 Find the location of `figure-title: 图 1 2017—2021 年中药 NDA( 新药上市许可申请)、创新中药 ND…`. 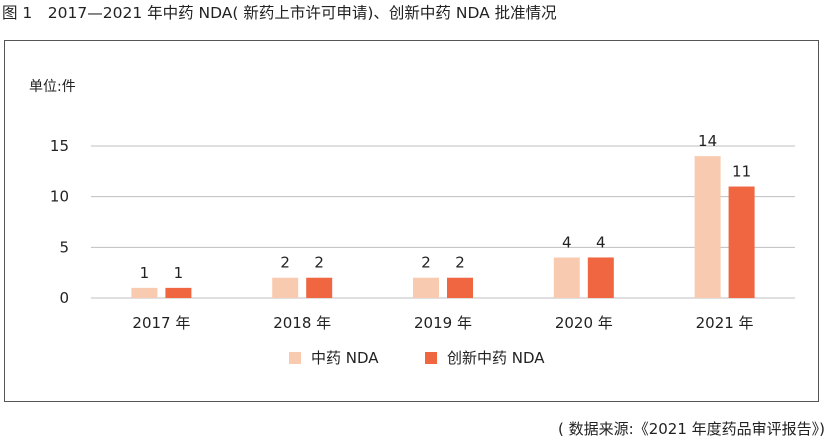

figure-title: 图 1 2017—2021 年中药 NDA( 新药上市许可申请)、创新中药 ND… is located at coordinates (279, 13).